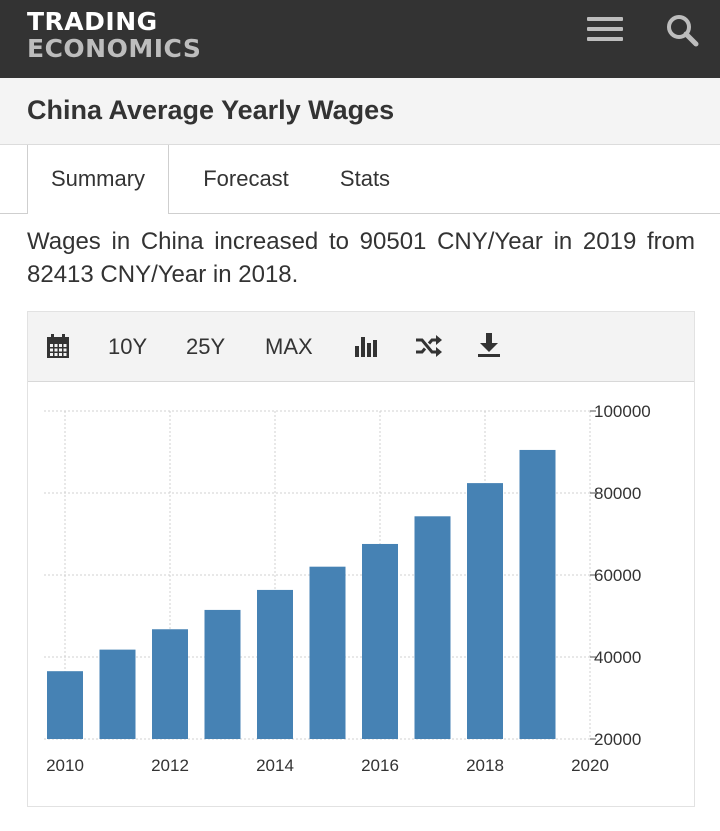 Image resolution: width=720 pixels, height=831 pixels. I want to click on x-tick-label: 2010, so click(65, 765).